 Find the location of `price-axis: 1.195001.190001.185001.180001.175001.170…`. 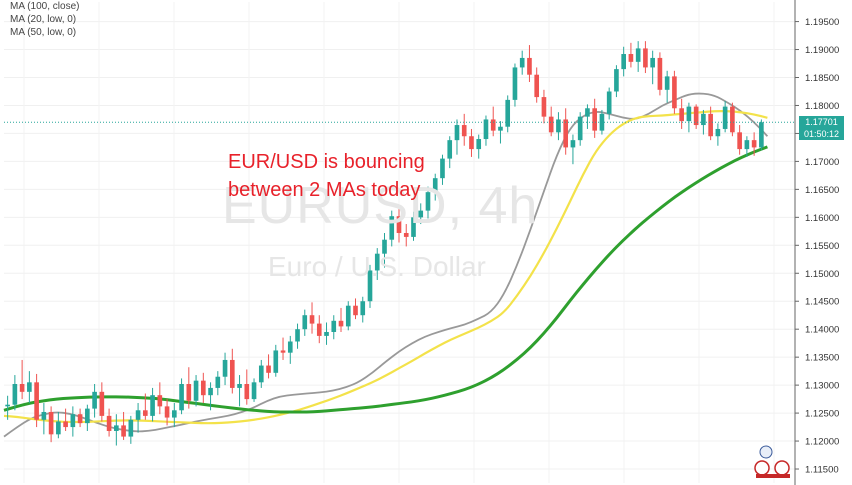

price-axis: 1.195001.190001.185001.180001.175001.170… is located at coordinates (816, 242).